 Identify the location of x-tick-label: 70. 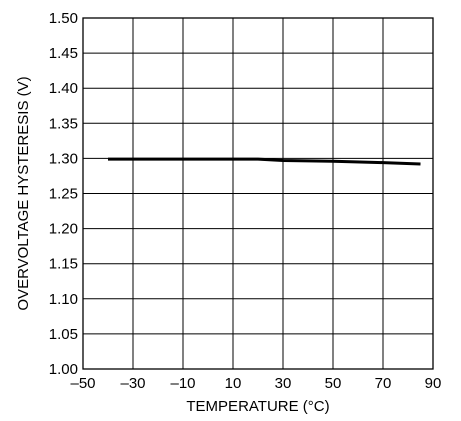
(383, 383).